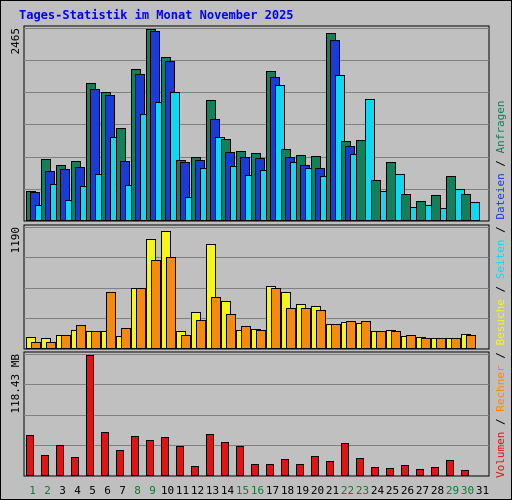  I want to click on day-label-8: 8, so click(137, 490).